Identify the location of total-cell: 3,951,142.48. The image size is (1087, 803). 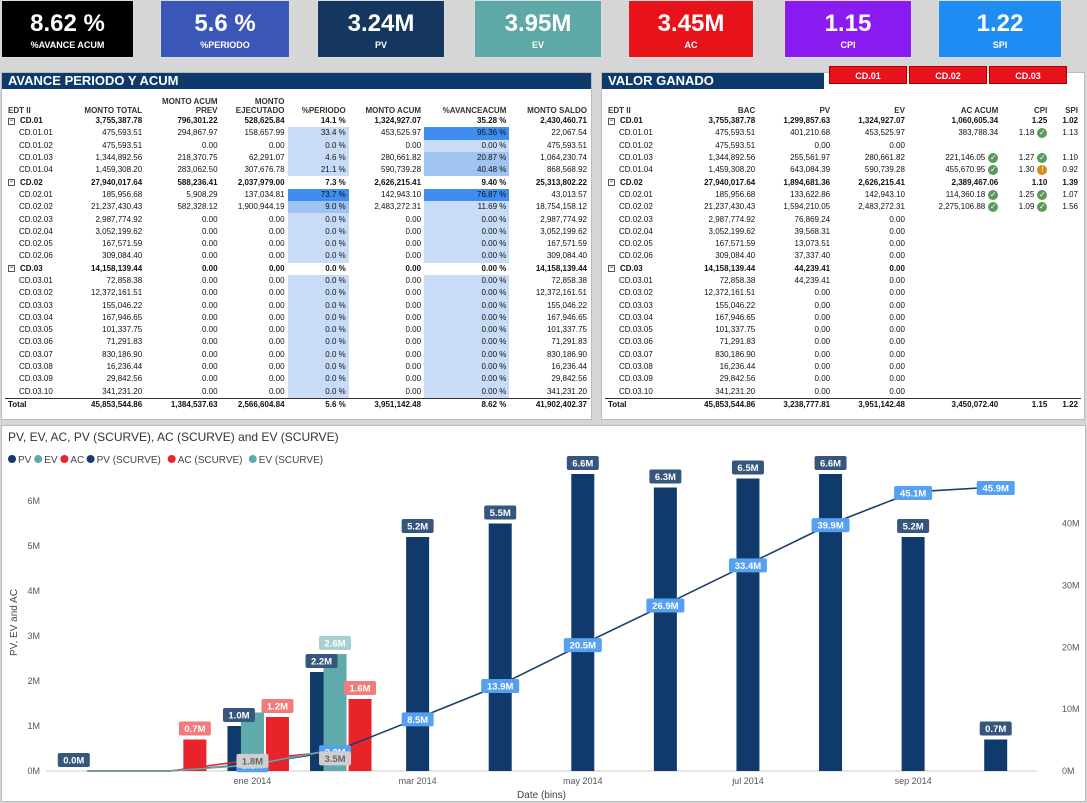
(870, 404).